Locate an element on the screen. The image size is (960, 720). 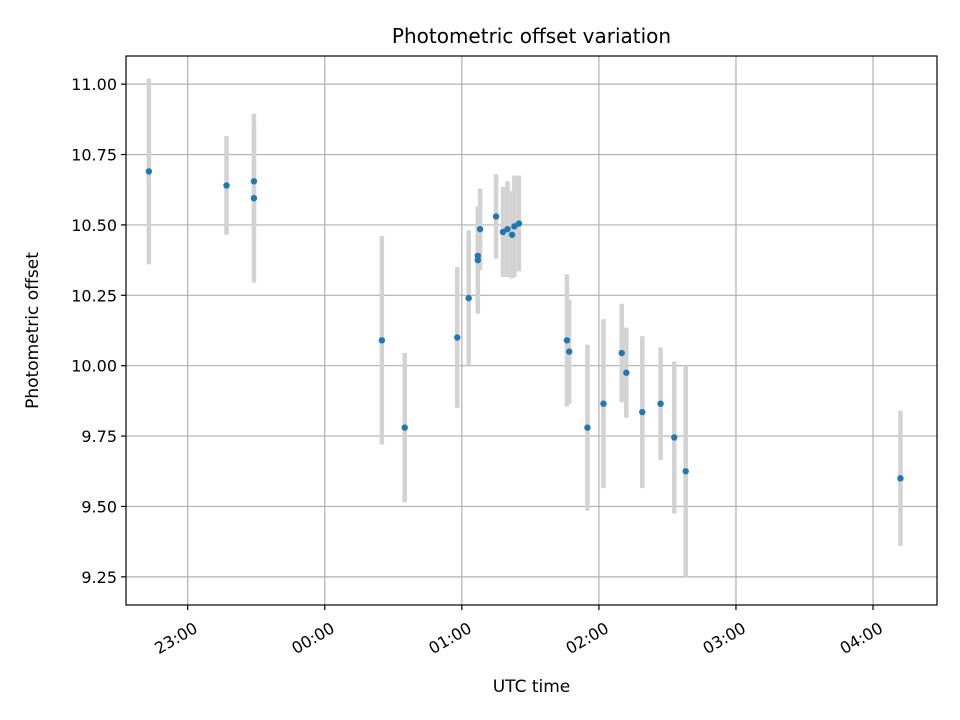
y-axis-ticks: 9.25 9.50 9.75 10.00 10.25 10.50 10.75 11.00 is located at coordinates (98, 331).